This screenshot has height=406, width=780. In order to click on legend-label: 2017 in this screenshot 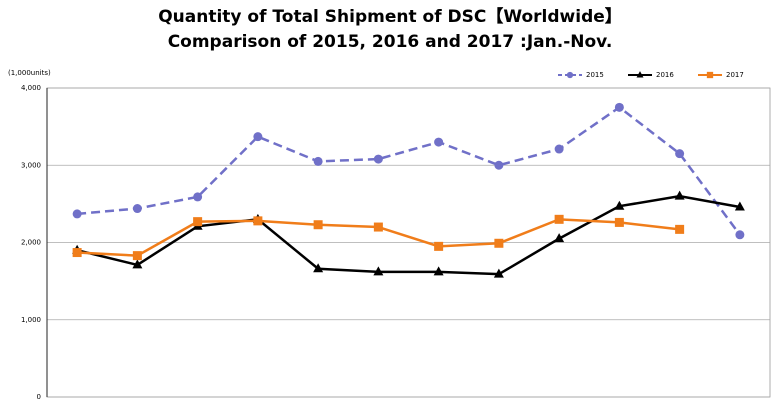, I will do `click(735, 75)`.